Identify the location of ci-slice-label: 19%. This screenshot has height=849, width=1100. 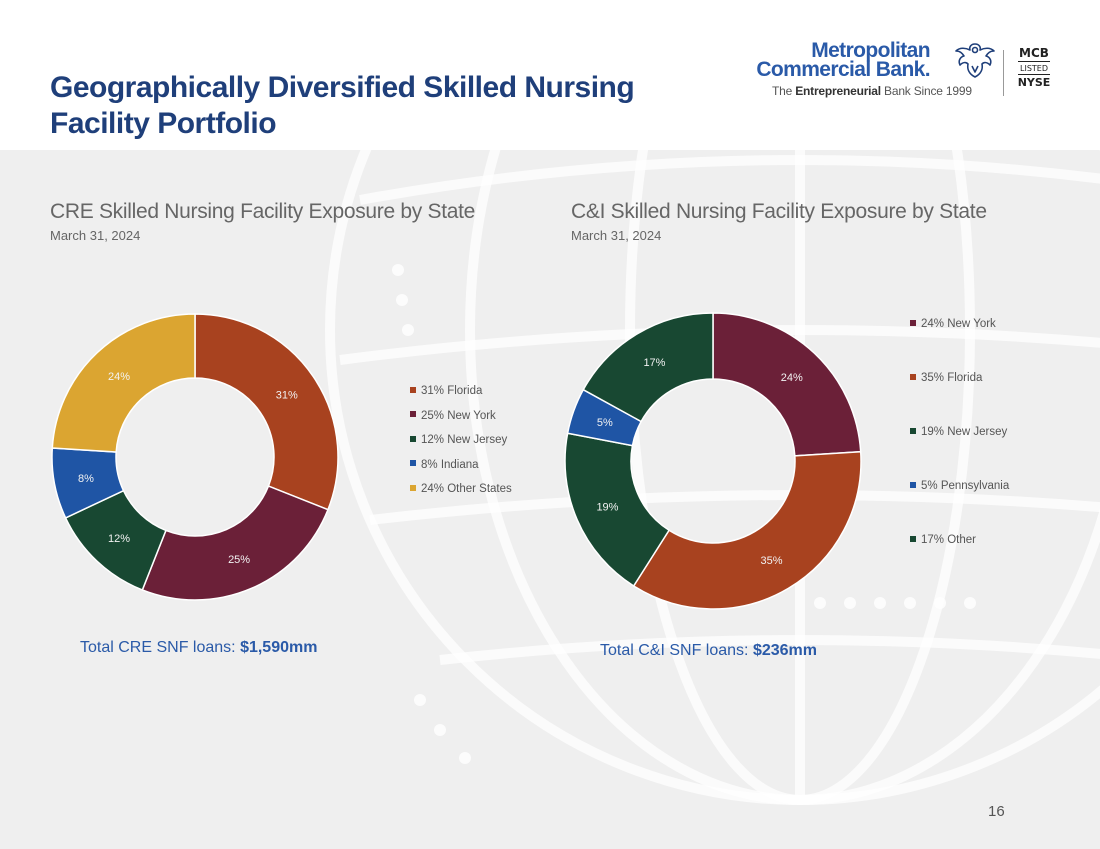
(607, 508).